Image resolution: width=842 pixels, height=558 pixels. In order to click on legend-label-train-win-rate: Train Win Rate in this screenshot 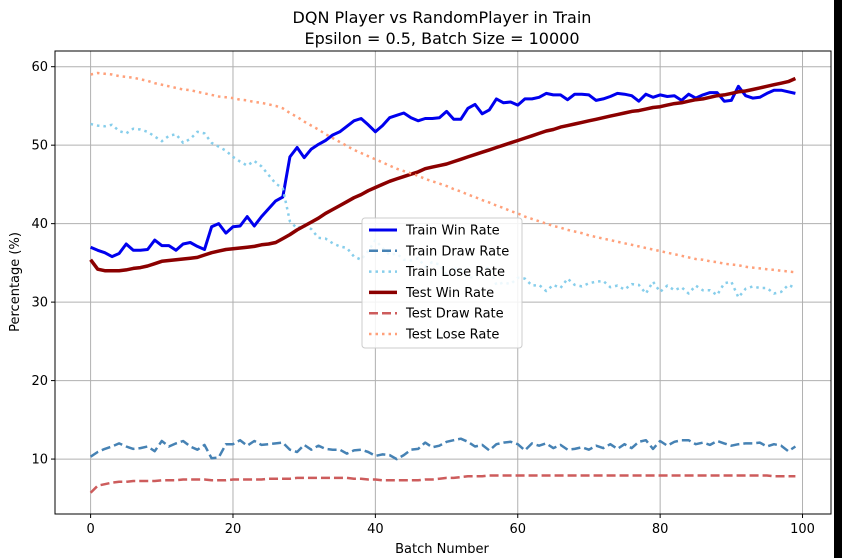, I will do `click(452, 231)`.